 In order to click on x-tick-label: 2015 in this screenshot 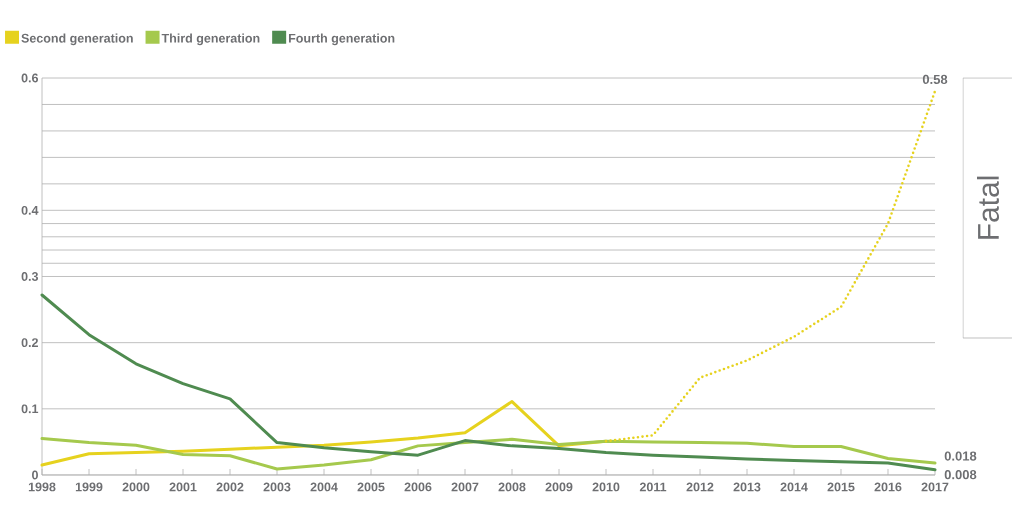, I will do `click(841, 487)`.